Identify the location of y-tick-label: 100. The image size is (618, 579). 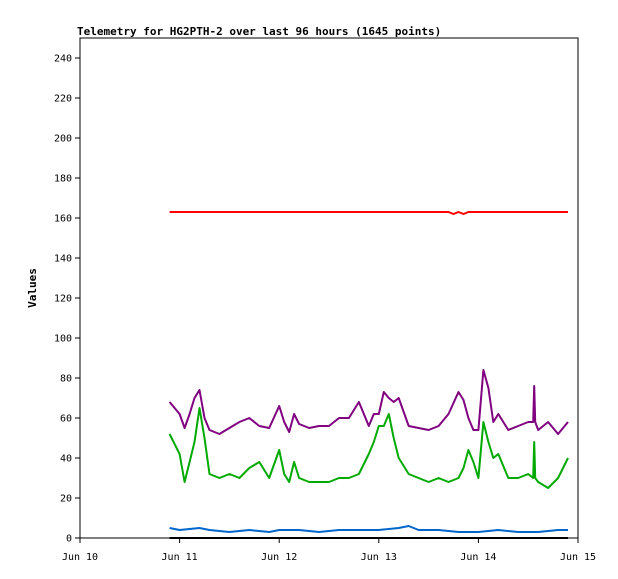
(63, 339).